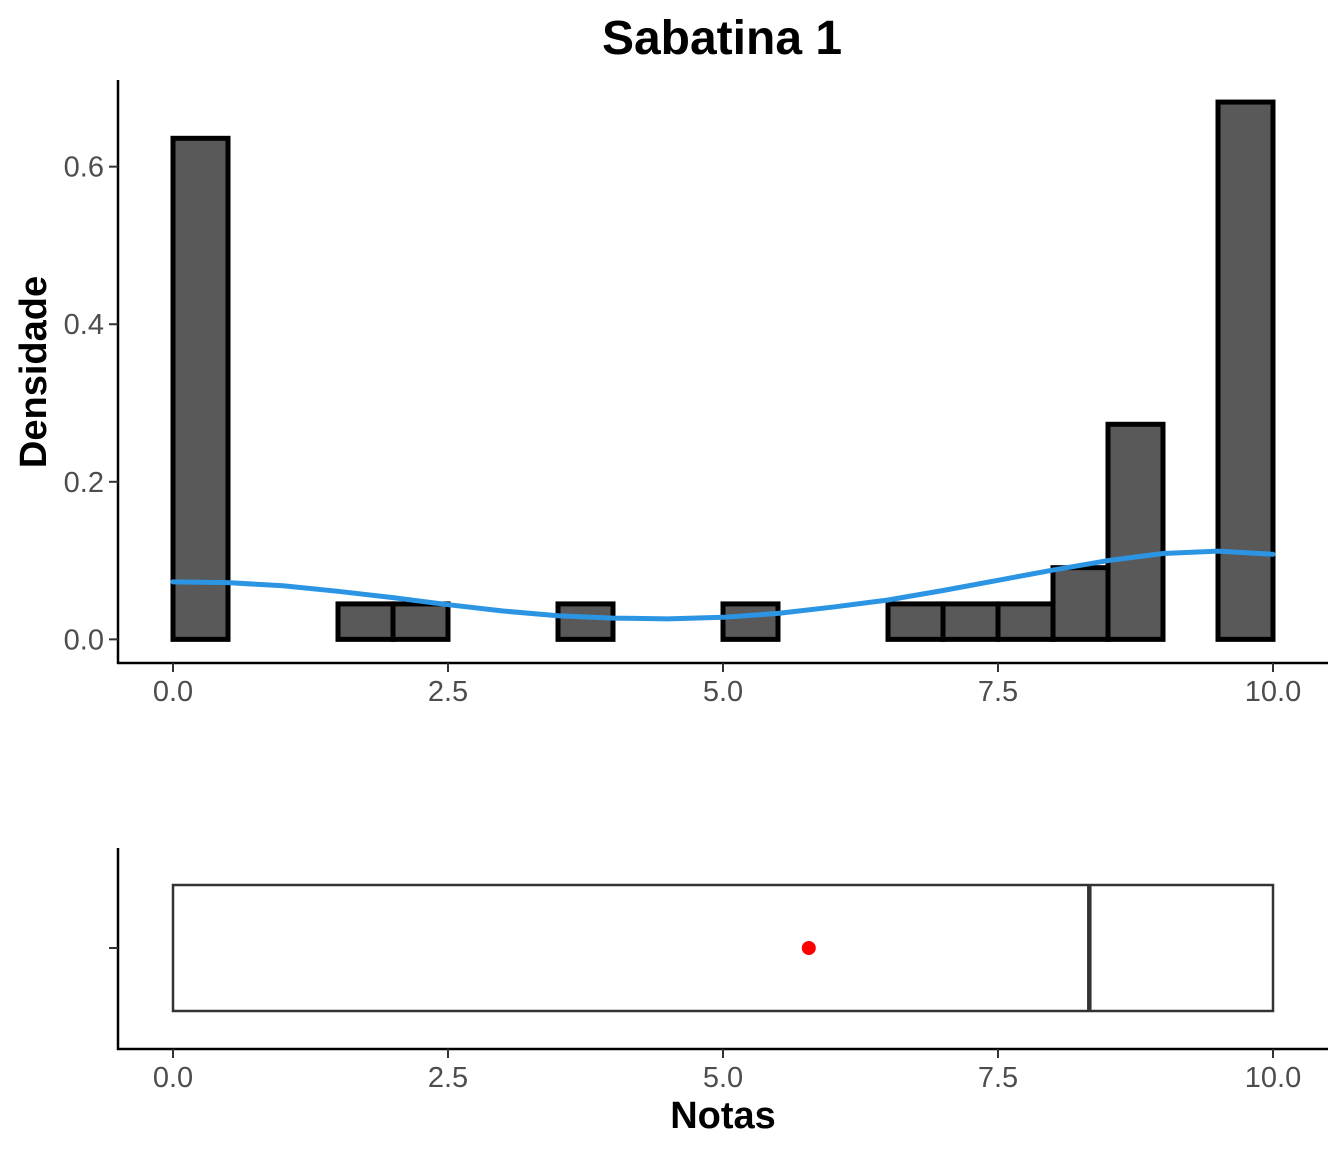  Describe the element at coordinates (808, 948) in the screenshot. I see `boxplot-mean-point` at that location.